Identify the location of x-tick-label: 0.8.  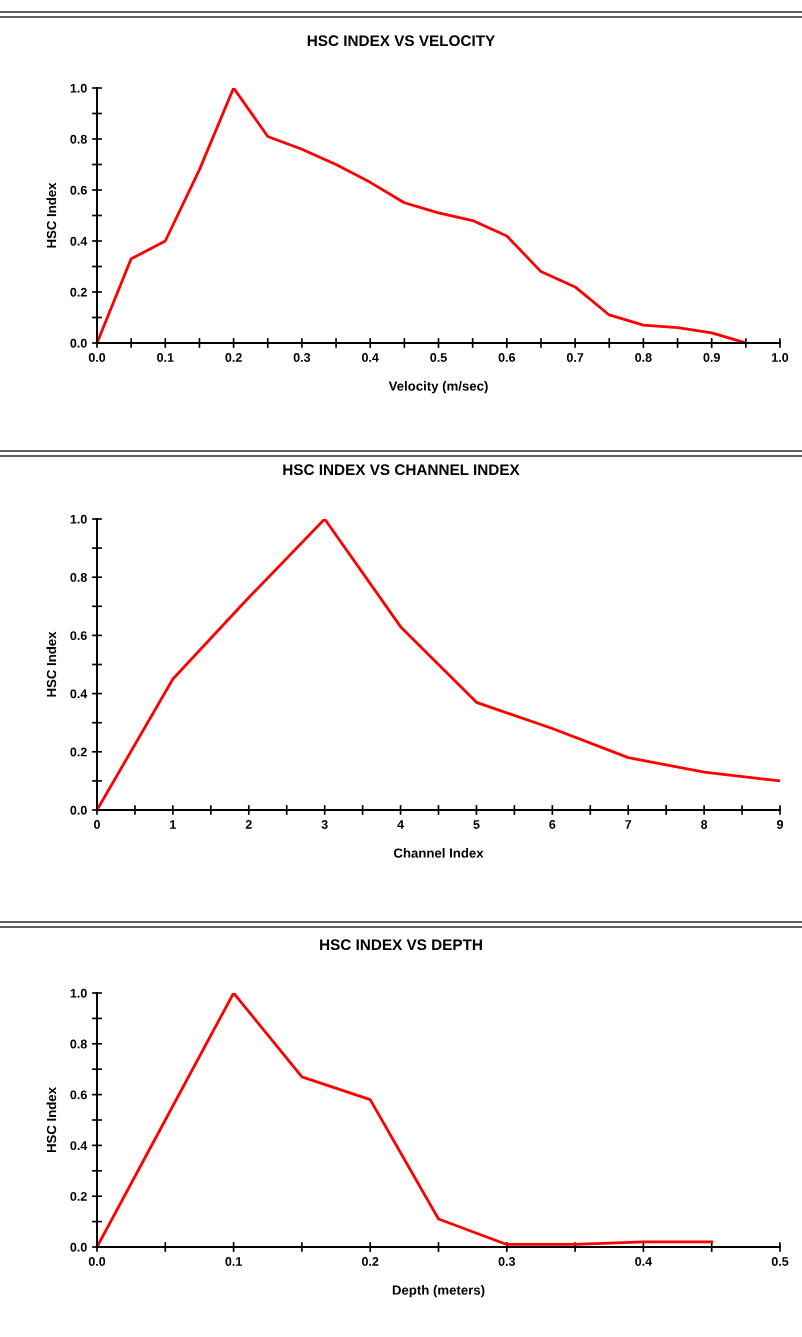
(643, 357).